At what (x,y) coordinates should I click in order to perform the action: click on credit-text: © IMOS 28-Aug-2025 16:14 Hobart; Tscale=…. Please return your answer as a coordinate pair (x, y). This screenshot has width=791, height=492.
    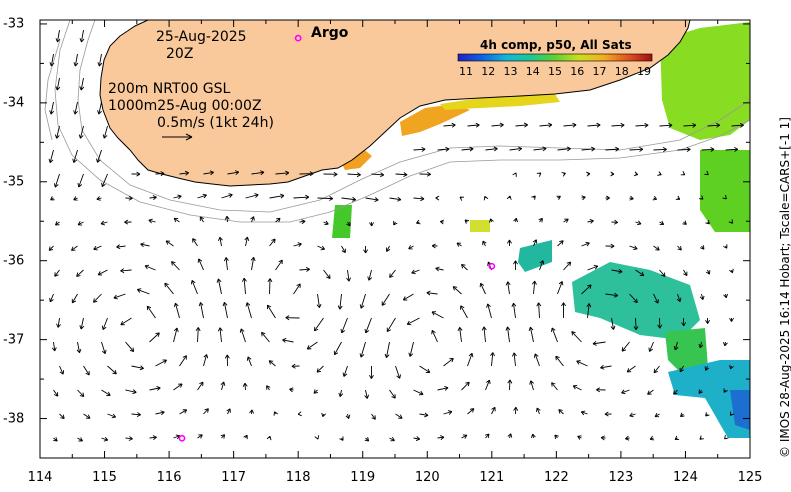
    Looking at the image, I should click on (784, 287).